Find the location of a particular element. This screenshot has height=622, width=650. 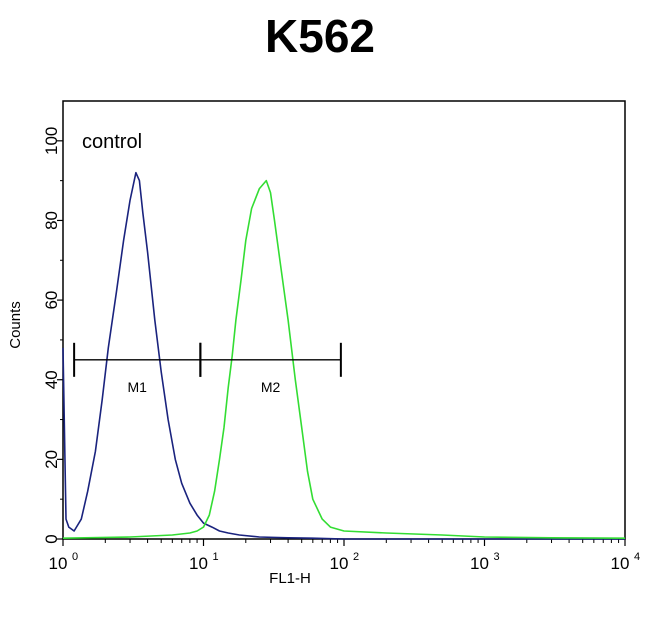

y-tick-label: 80 is located at coordinates (51, 220).